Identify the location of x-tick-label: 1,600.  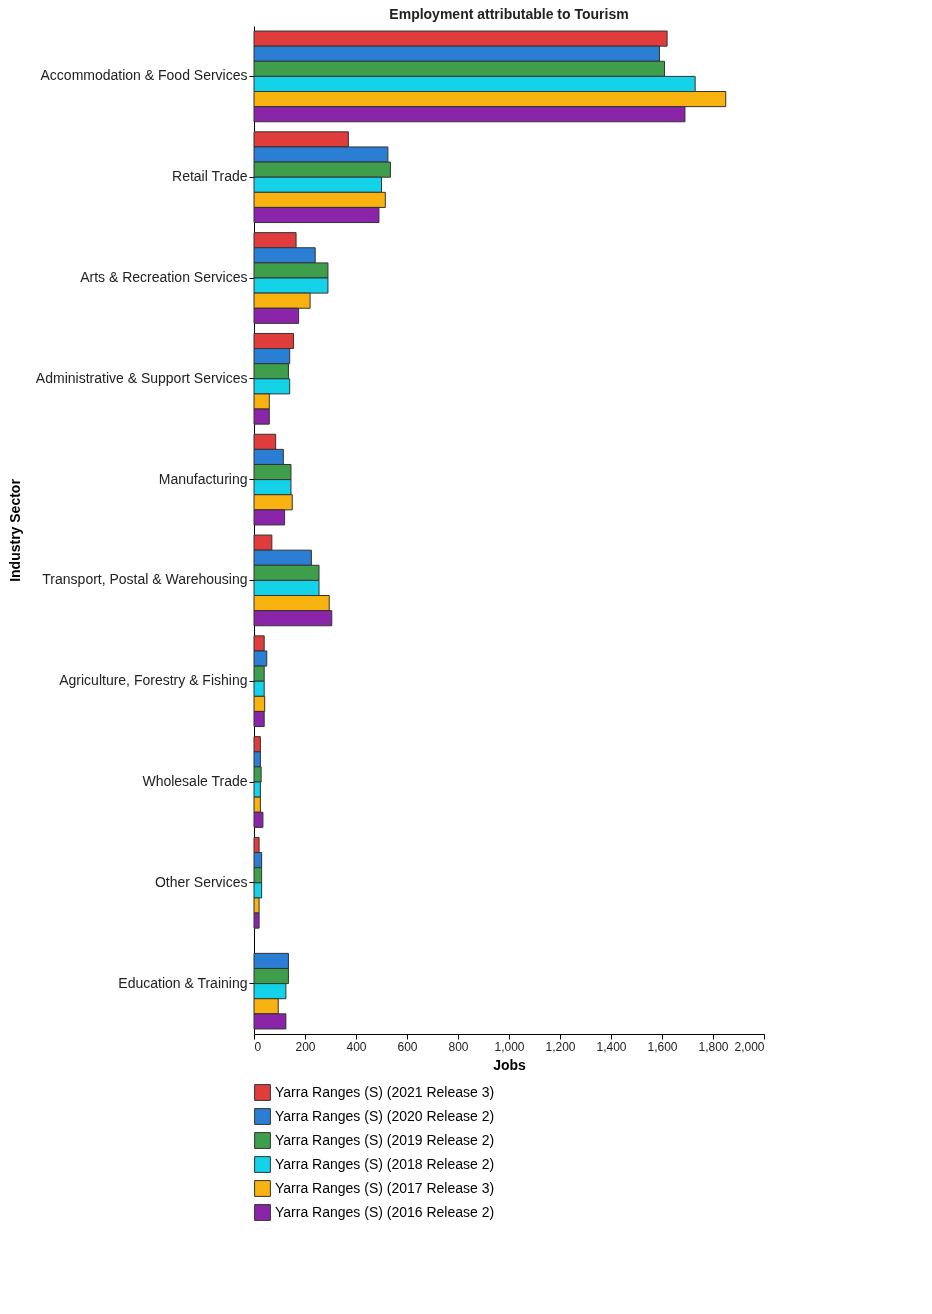
(662, 1046).